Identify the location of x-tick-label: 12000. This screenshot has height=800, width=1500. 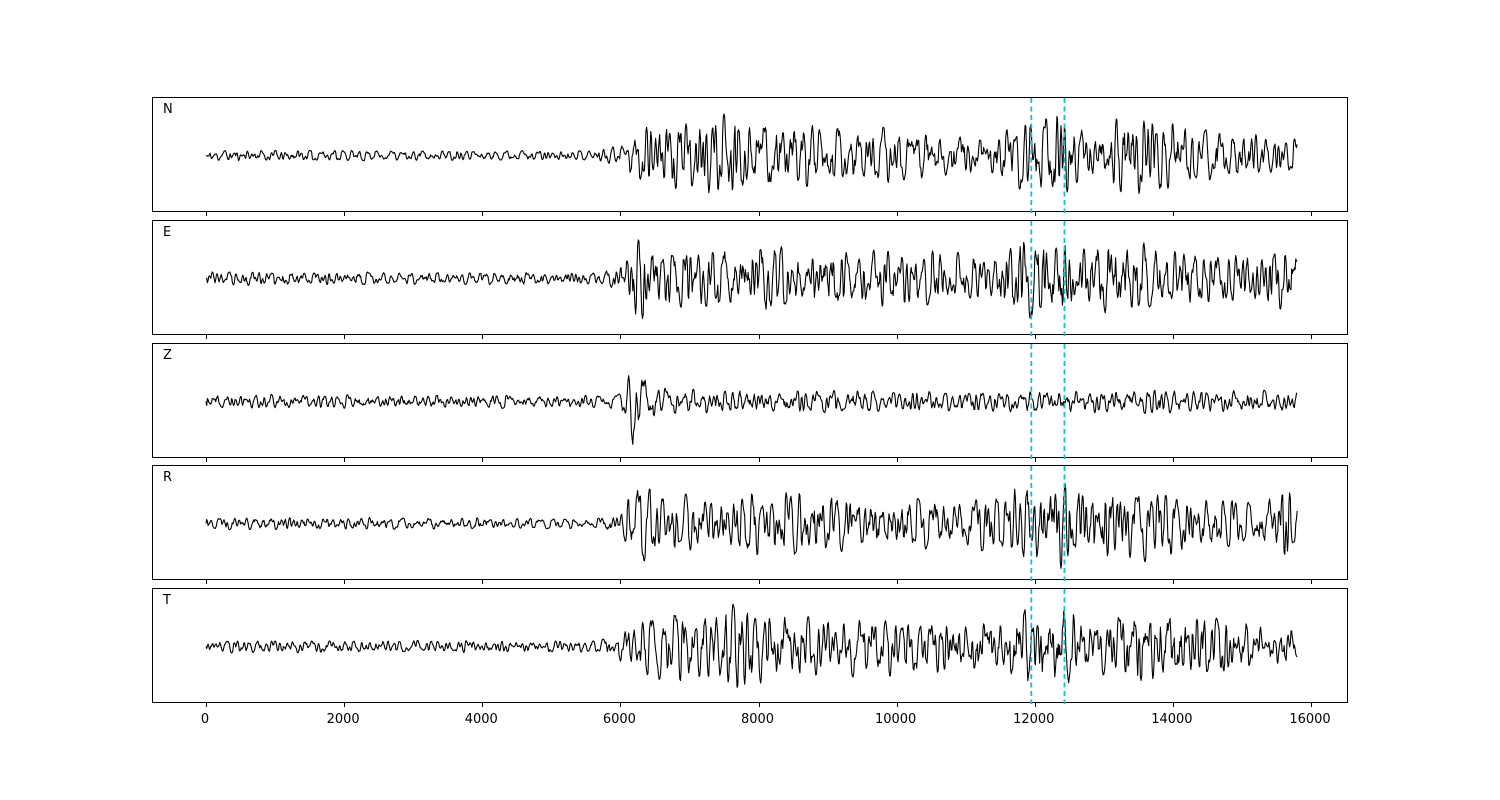
(1034, 720).